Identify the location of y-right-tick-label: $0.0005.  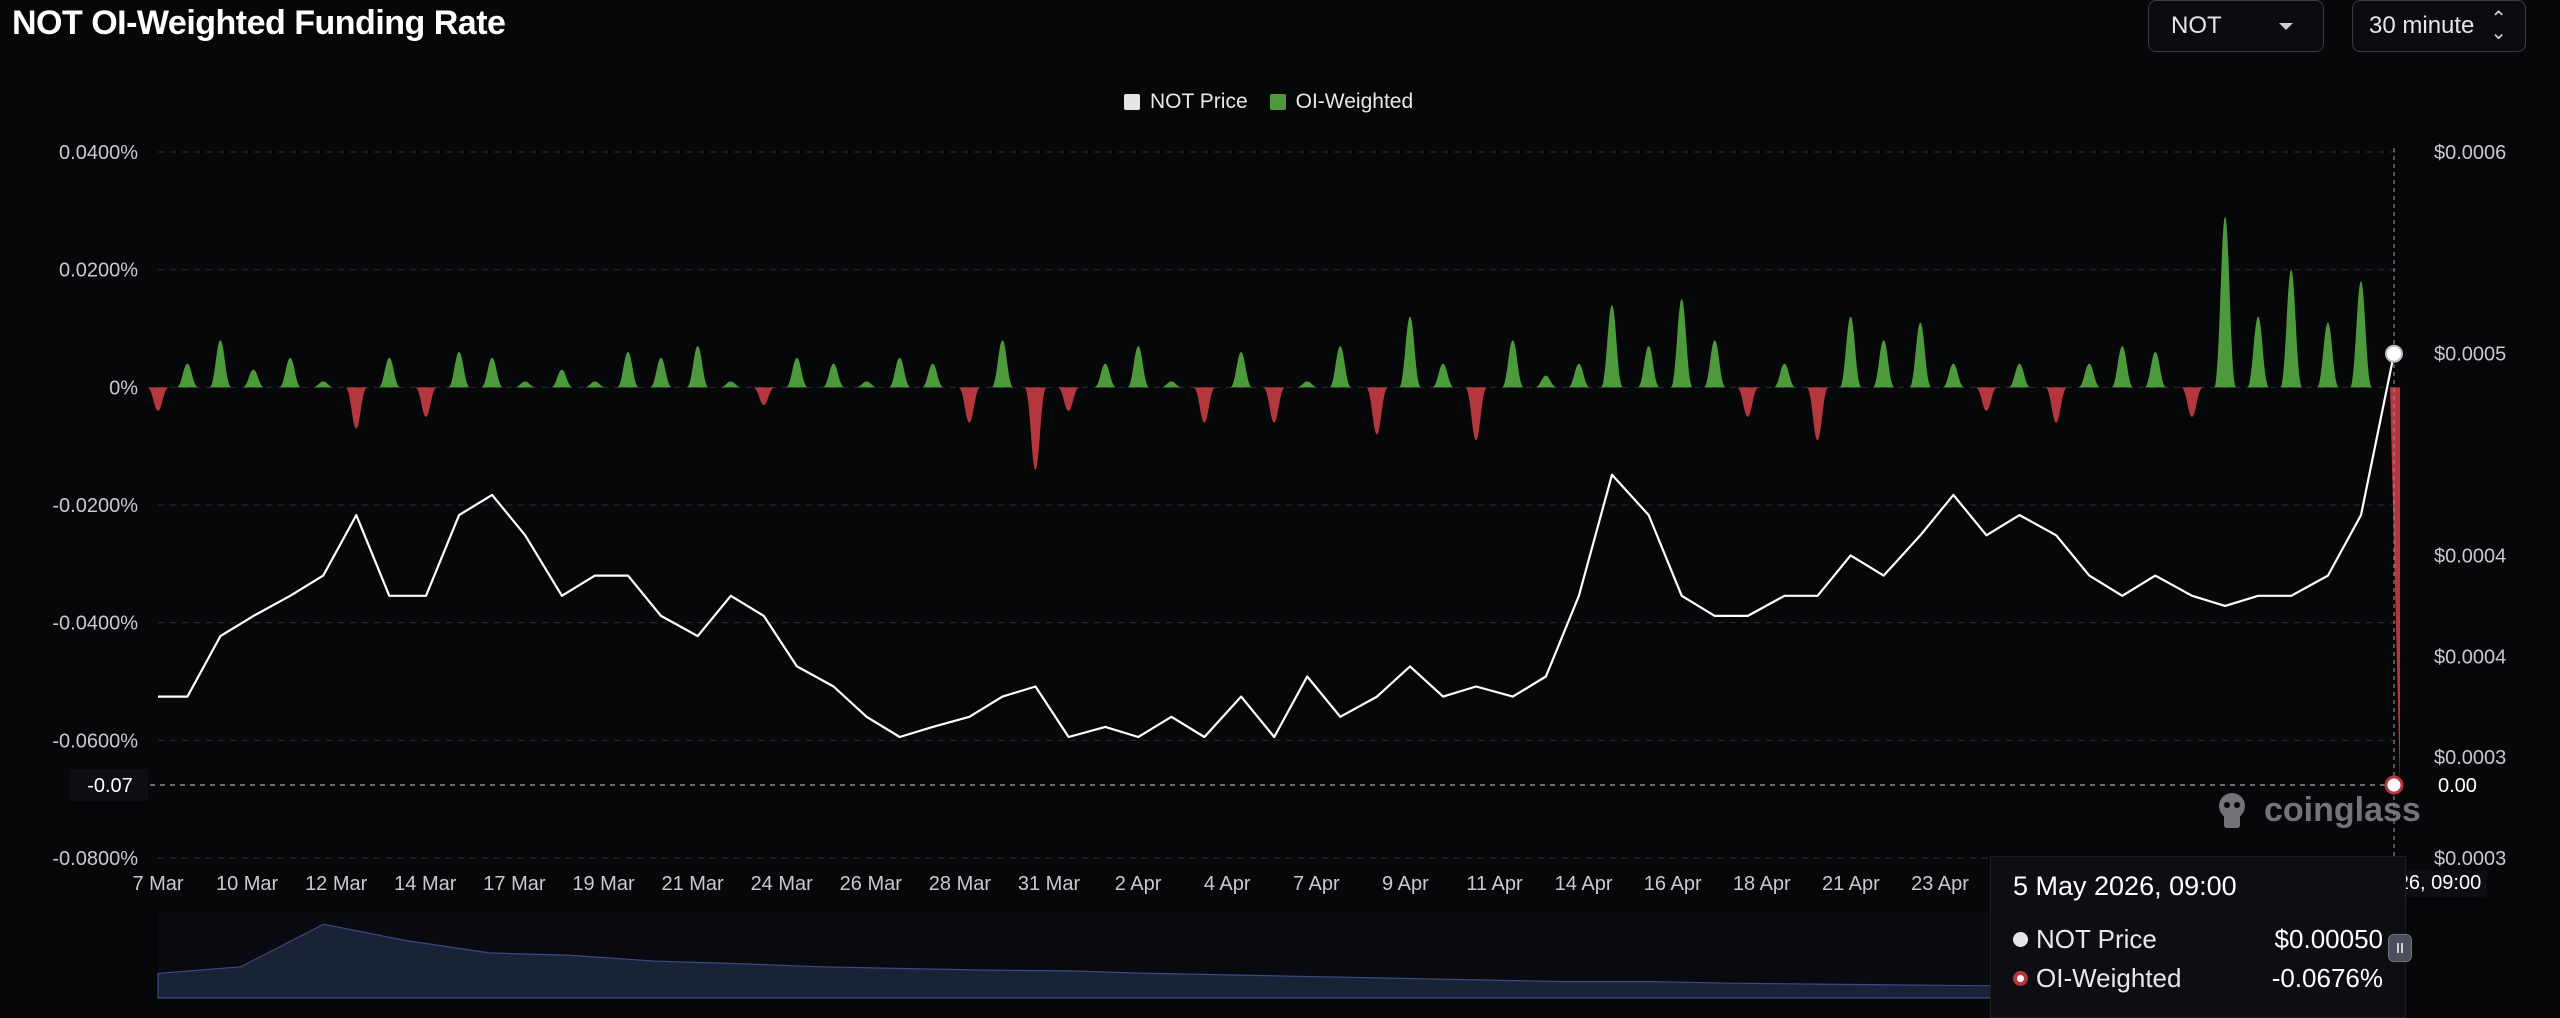
(2470, 355).